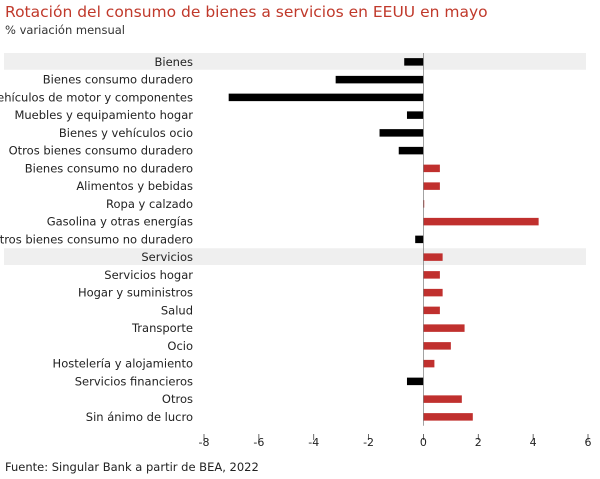  Describe the element at coordinates (149, 204) in the screenshot. I see `category-label: Ropa y calzado` at that location.